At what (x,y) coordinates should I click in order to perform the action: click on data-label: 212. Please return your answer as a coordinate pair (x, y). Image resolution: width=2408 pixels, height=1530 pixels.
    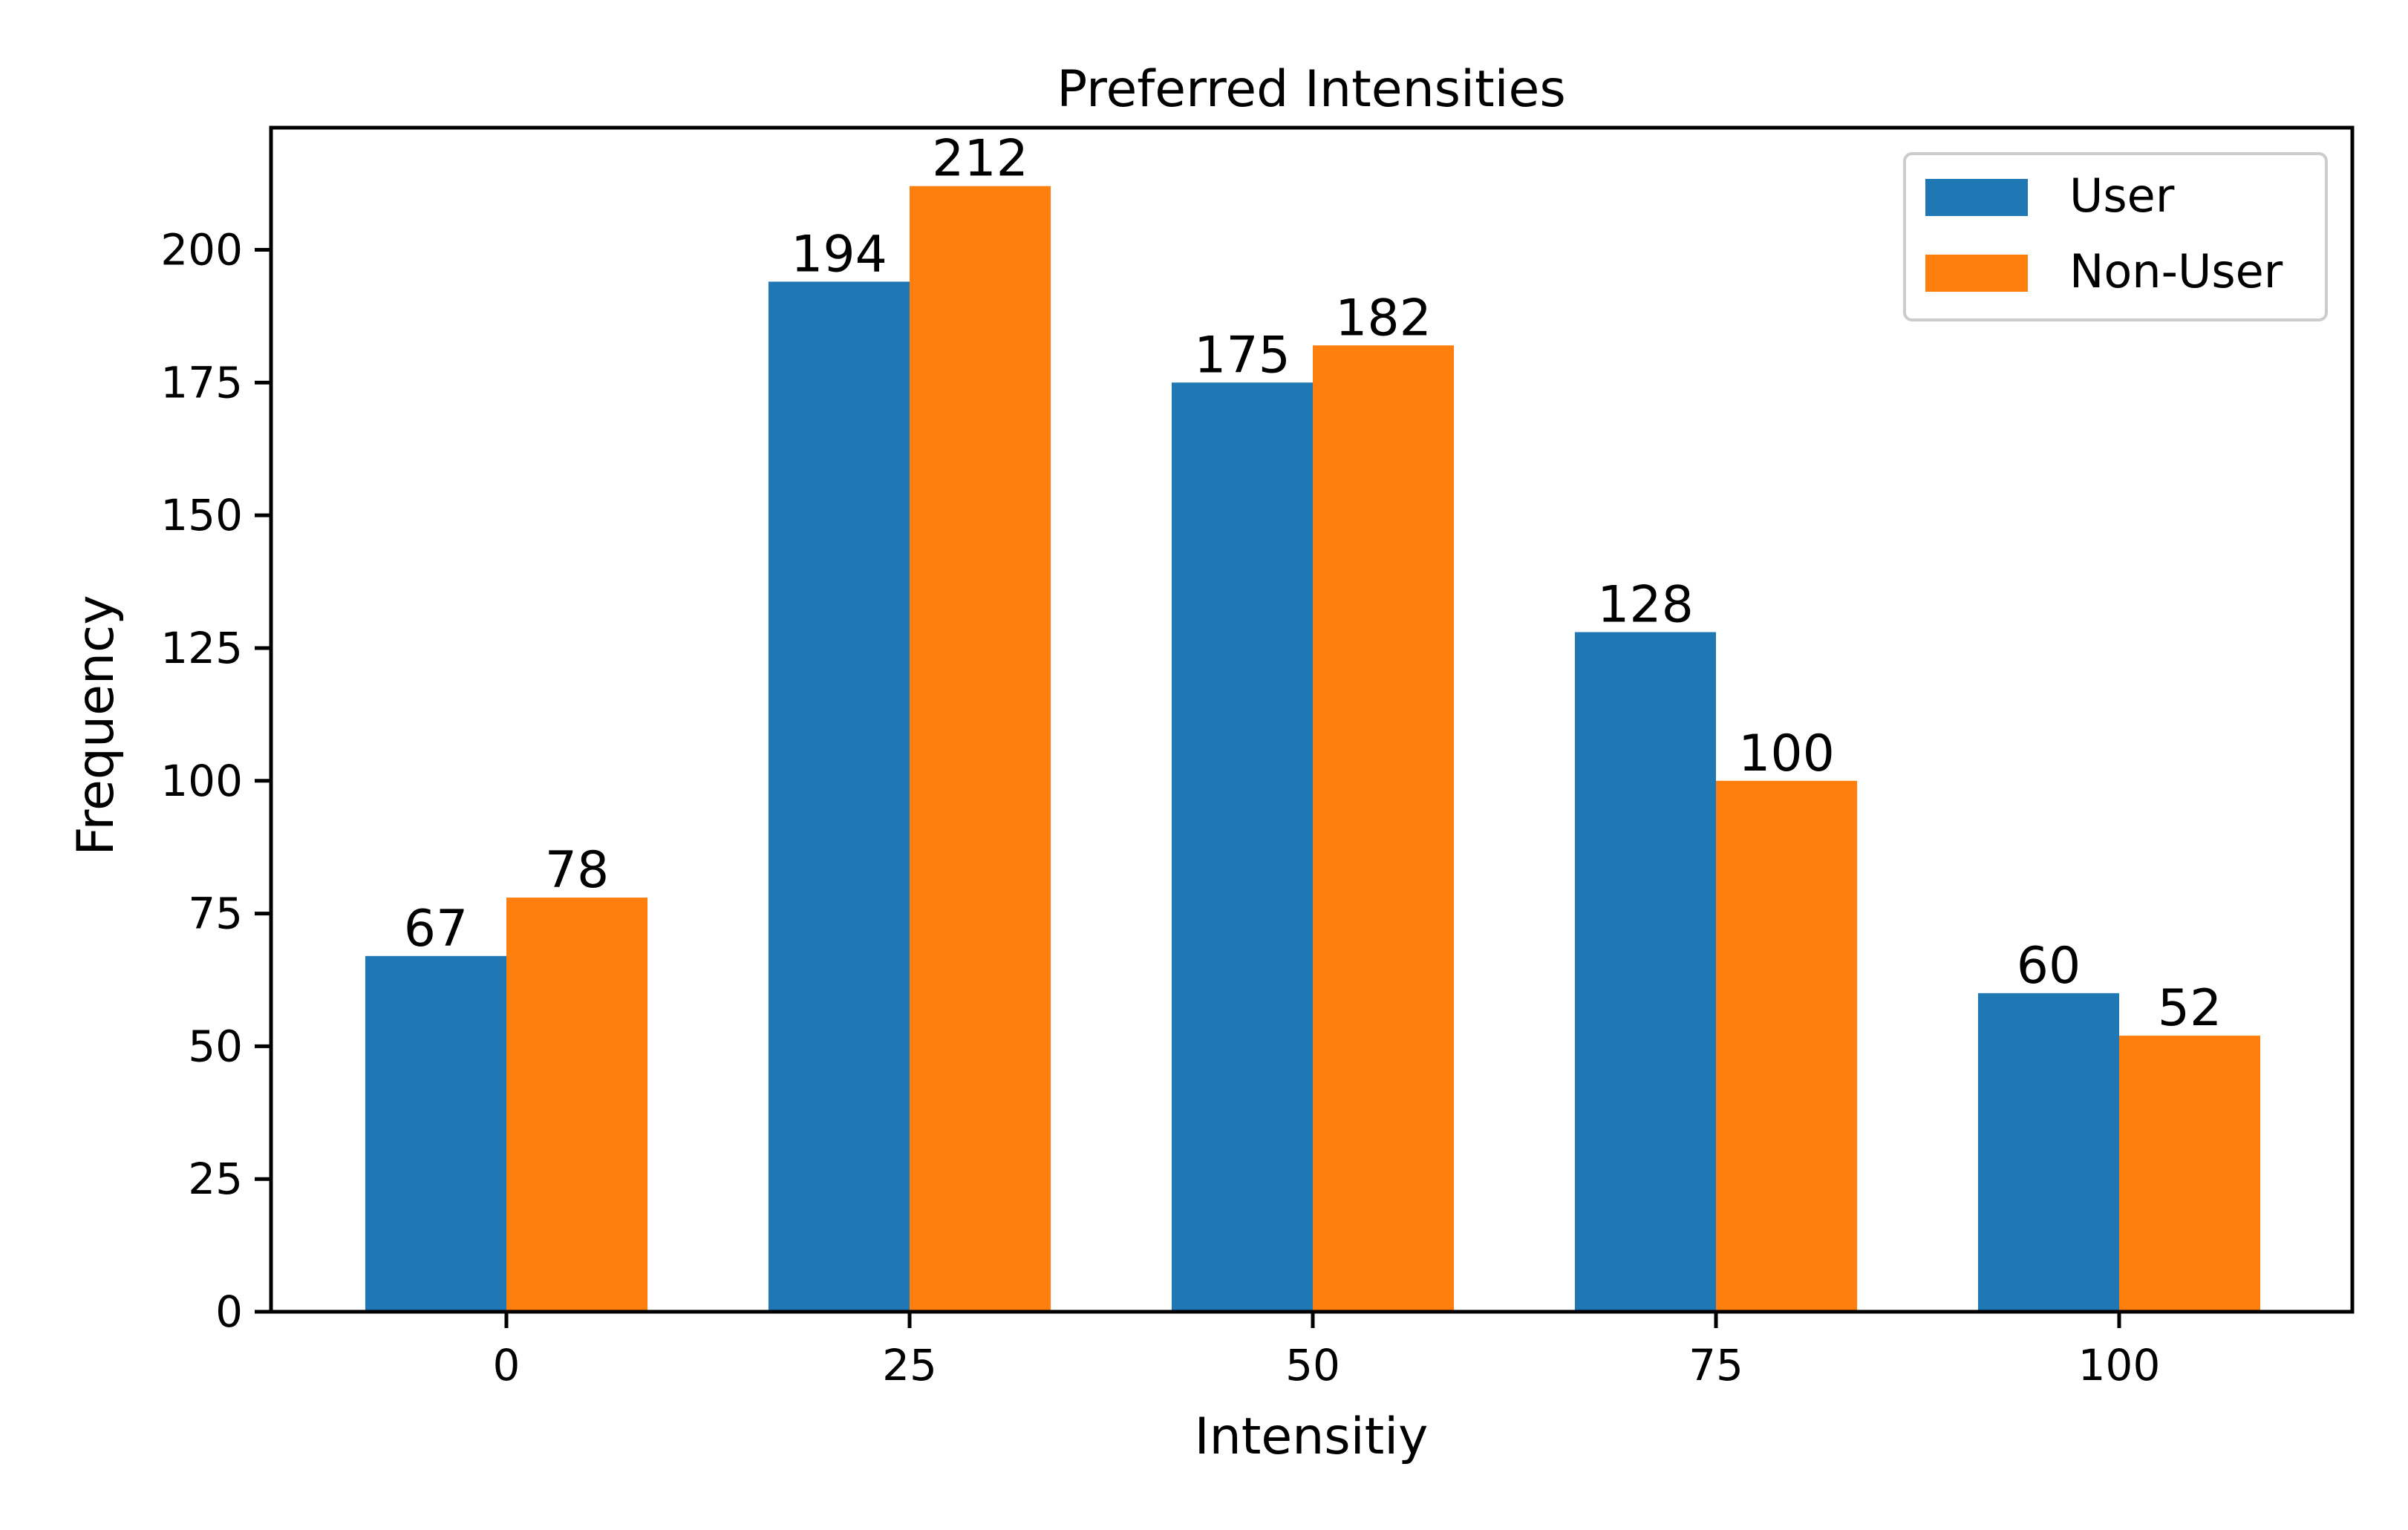
    Looking at the image, I should click on (980, 159).